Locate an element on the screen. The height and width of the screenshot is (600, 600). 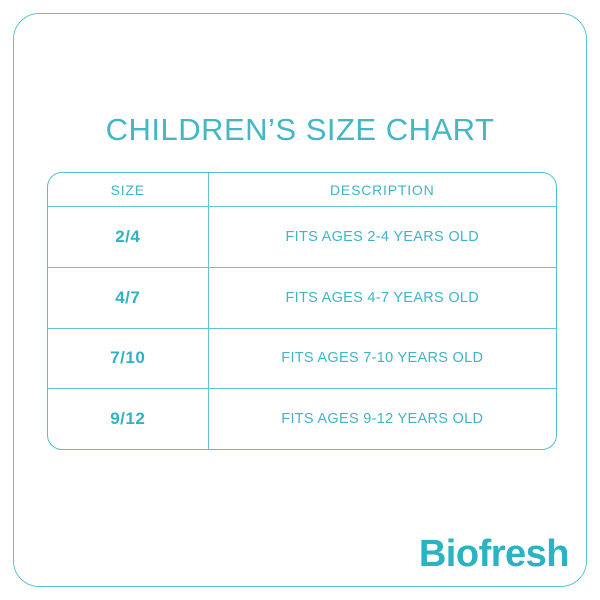
table-row: 7/10 FITS AGES 7-10 YEARS OLD is located at coordinates (302, 358).